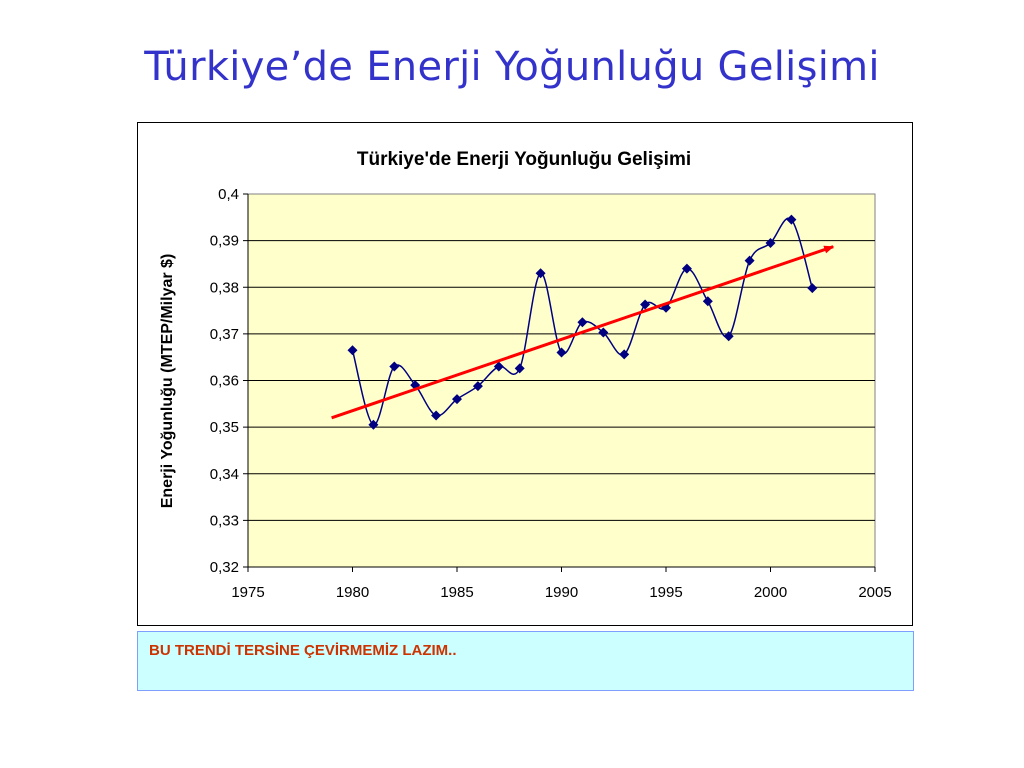 The image size is (1024, 768). What do you see at coordinates (224, 334) in the screenshot?
I see `y-tick-label: 0,37` at bounding box center [224, 334].